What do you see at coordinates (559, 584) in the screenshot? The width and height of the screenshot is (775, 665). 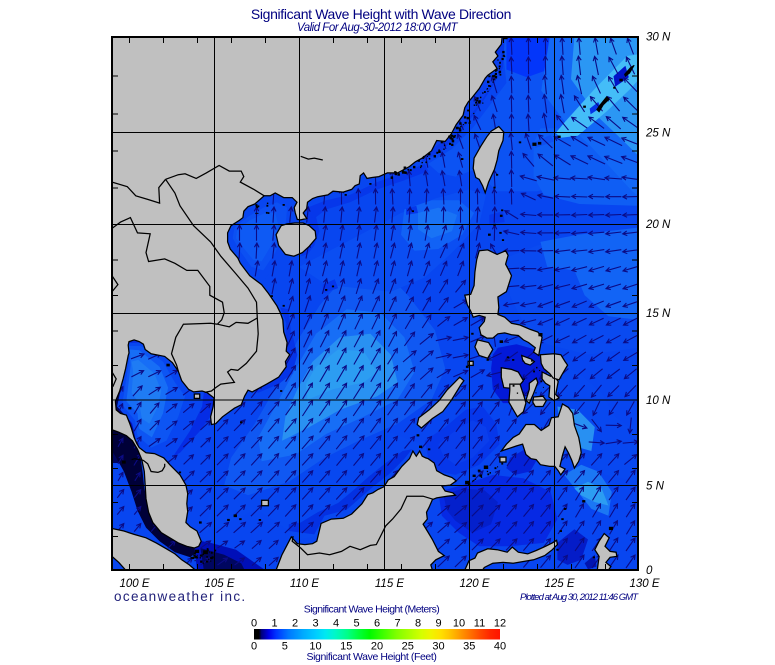 I see `svg-text: 125 E` at bounding box center [559, 584].